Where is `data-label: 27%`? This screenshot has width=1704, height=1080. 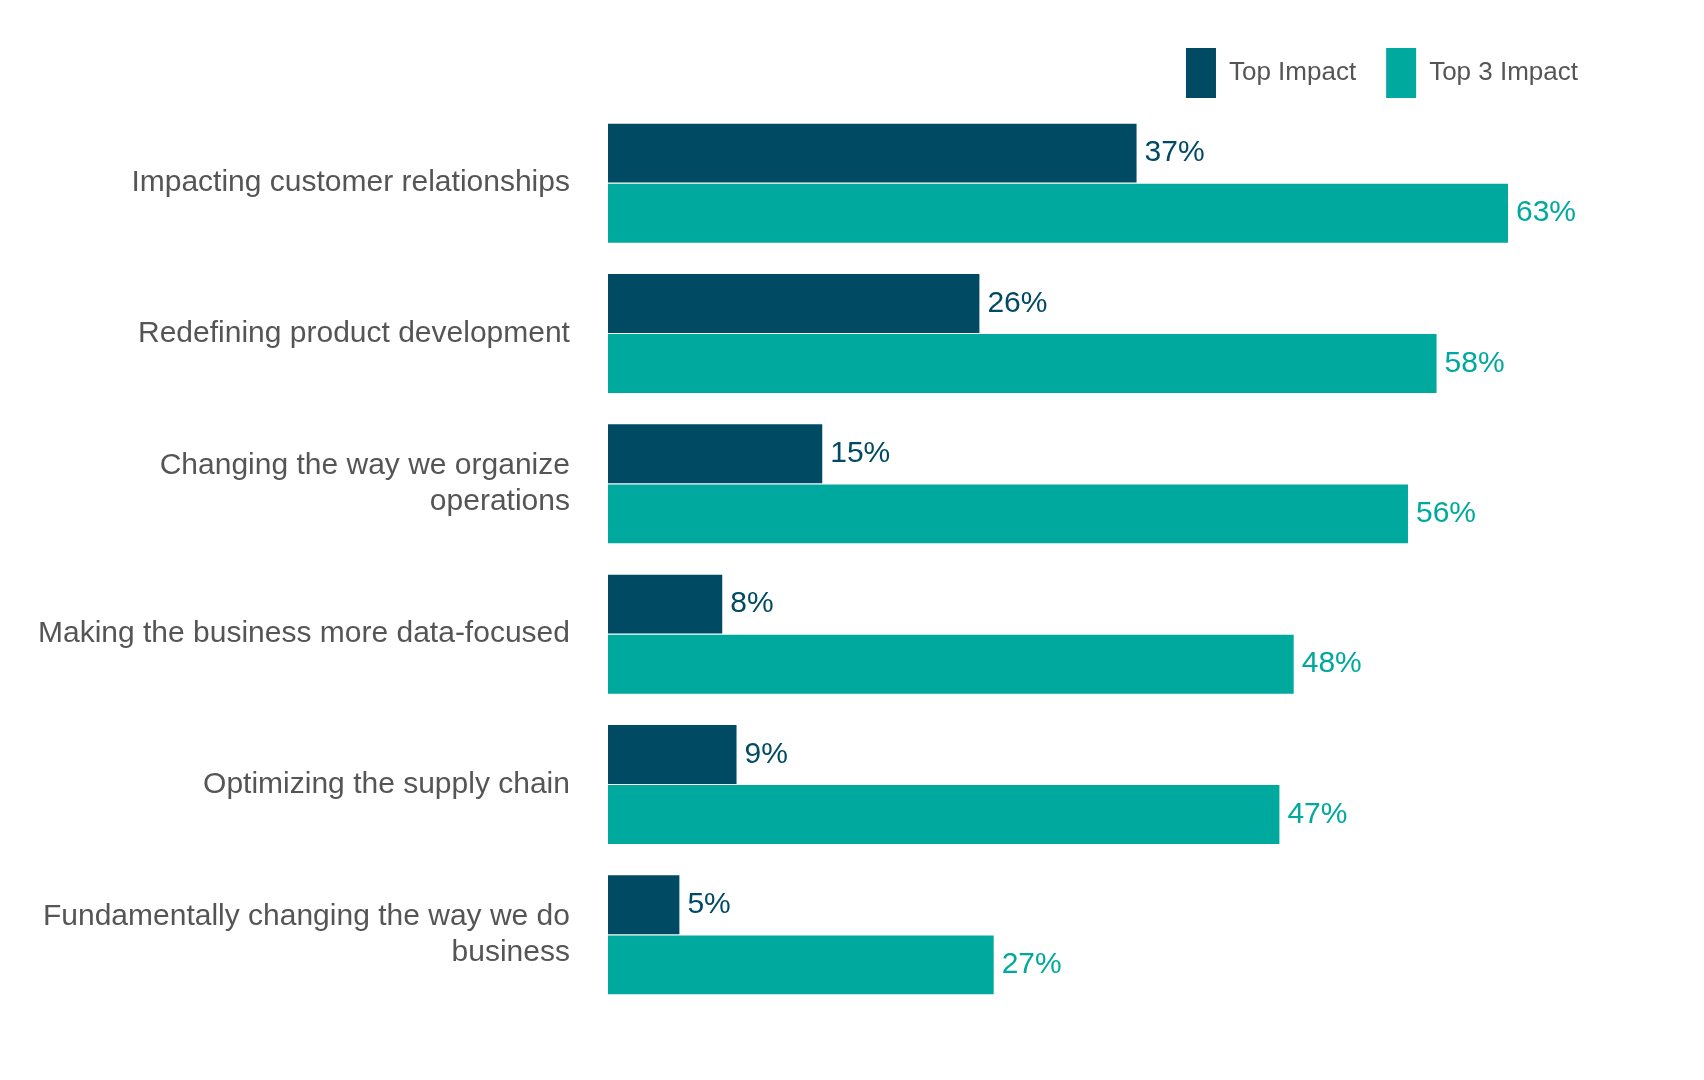
data-label: 27% is located at coordinates (1031, 963).